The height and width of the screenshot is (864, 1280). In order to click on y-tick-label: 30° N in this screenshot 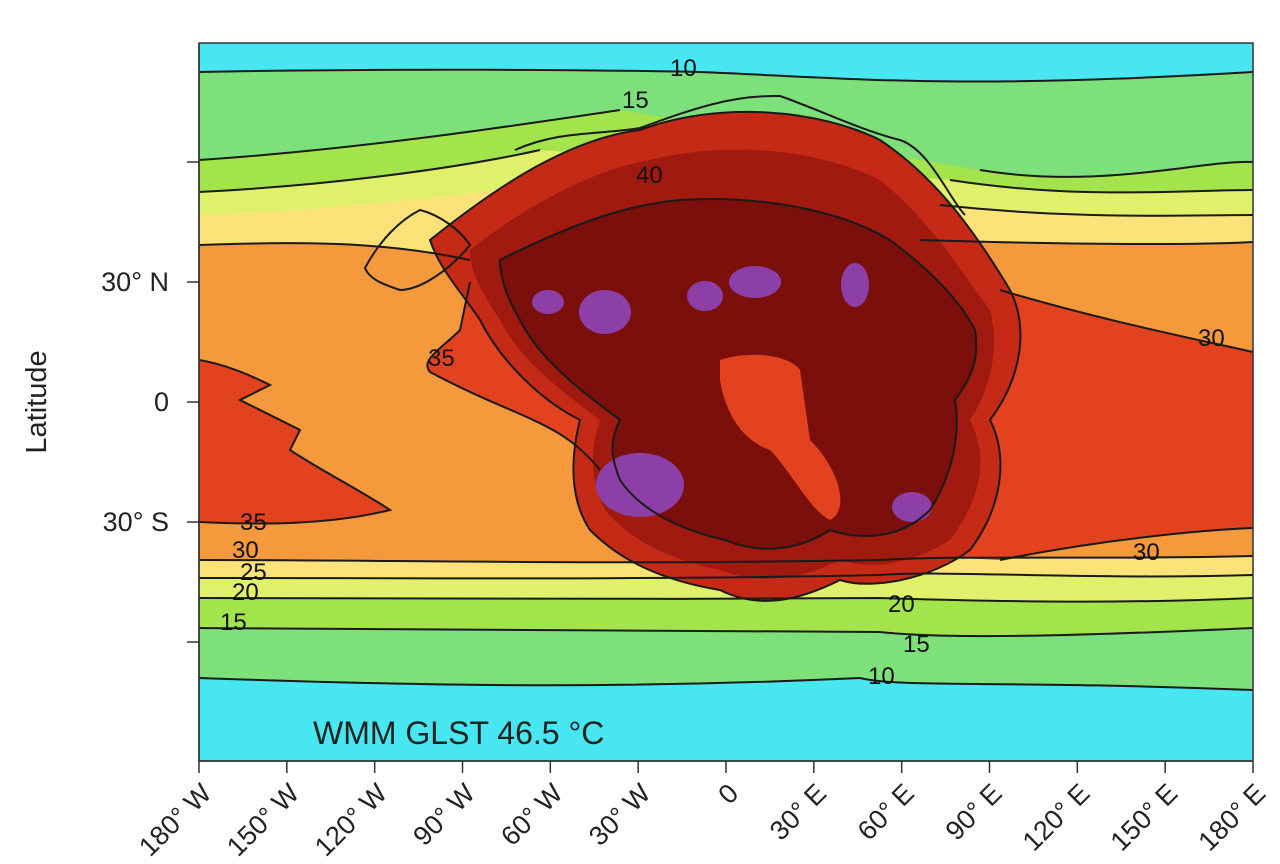, I will do `click(135, 282)`.